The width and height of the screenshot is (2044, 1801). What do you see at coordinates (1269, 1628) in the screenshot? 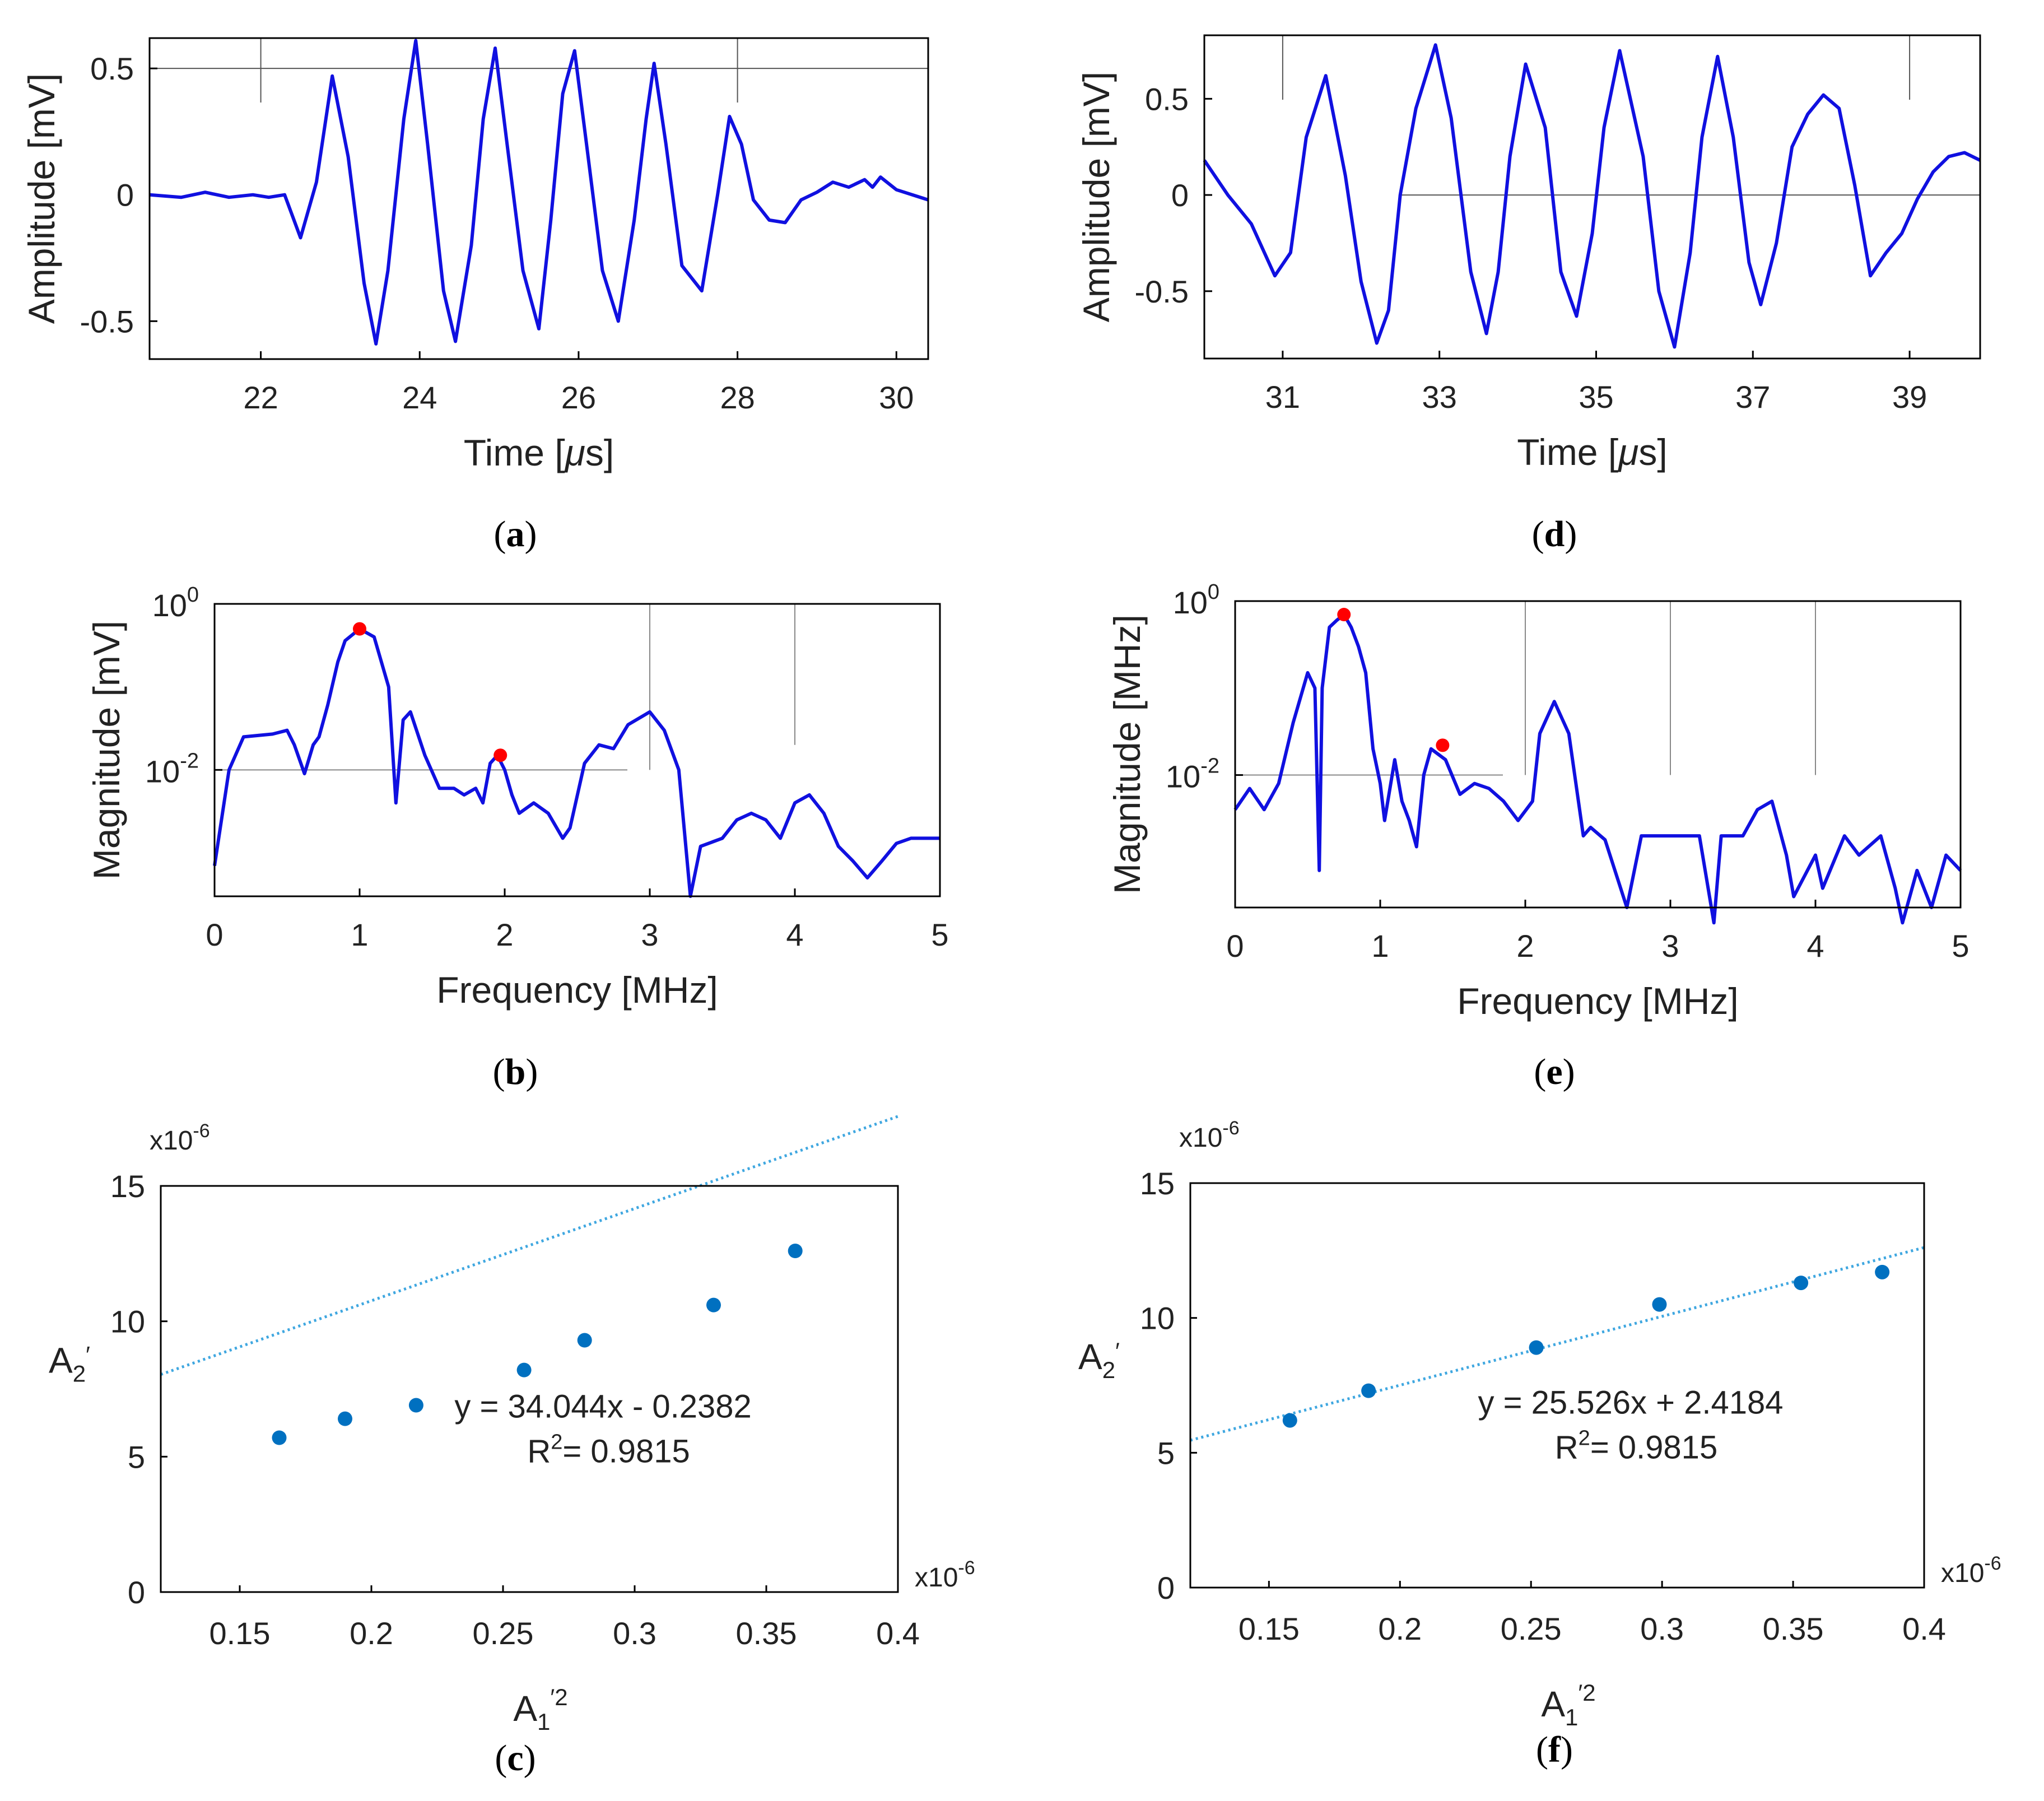
I see `x-tick-label: 0.15` at bounding box center [1269, 1628].